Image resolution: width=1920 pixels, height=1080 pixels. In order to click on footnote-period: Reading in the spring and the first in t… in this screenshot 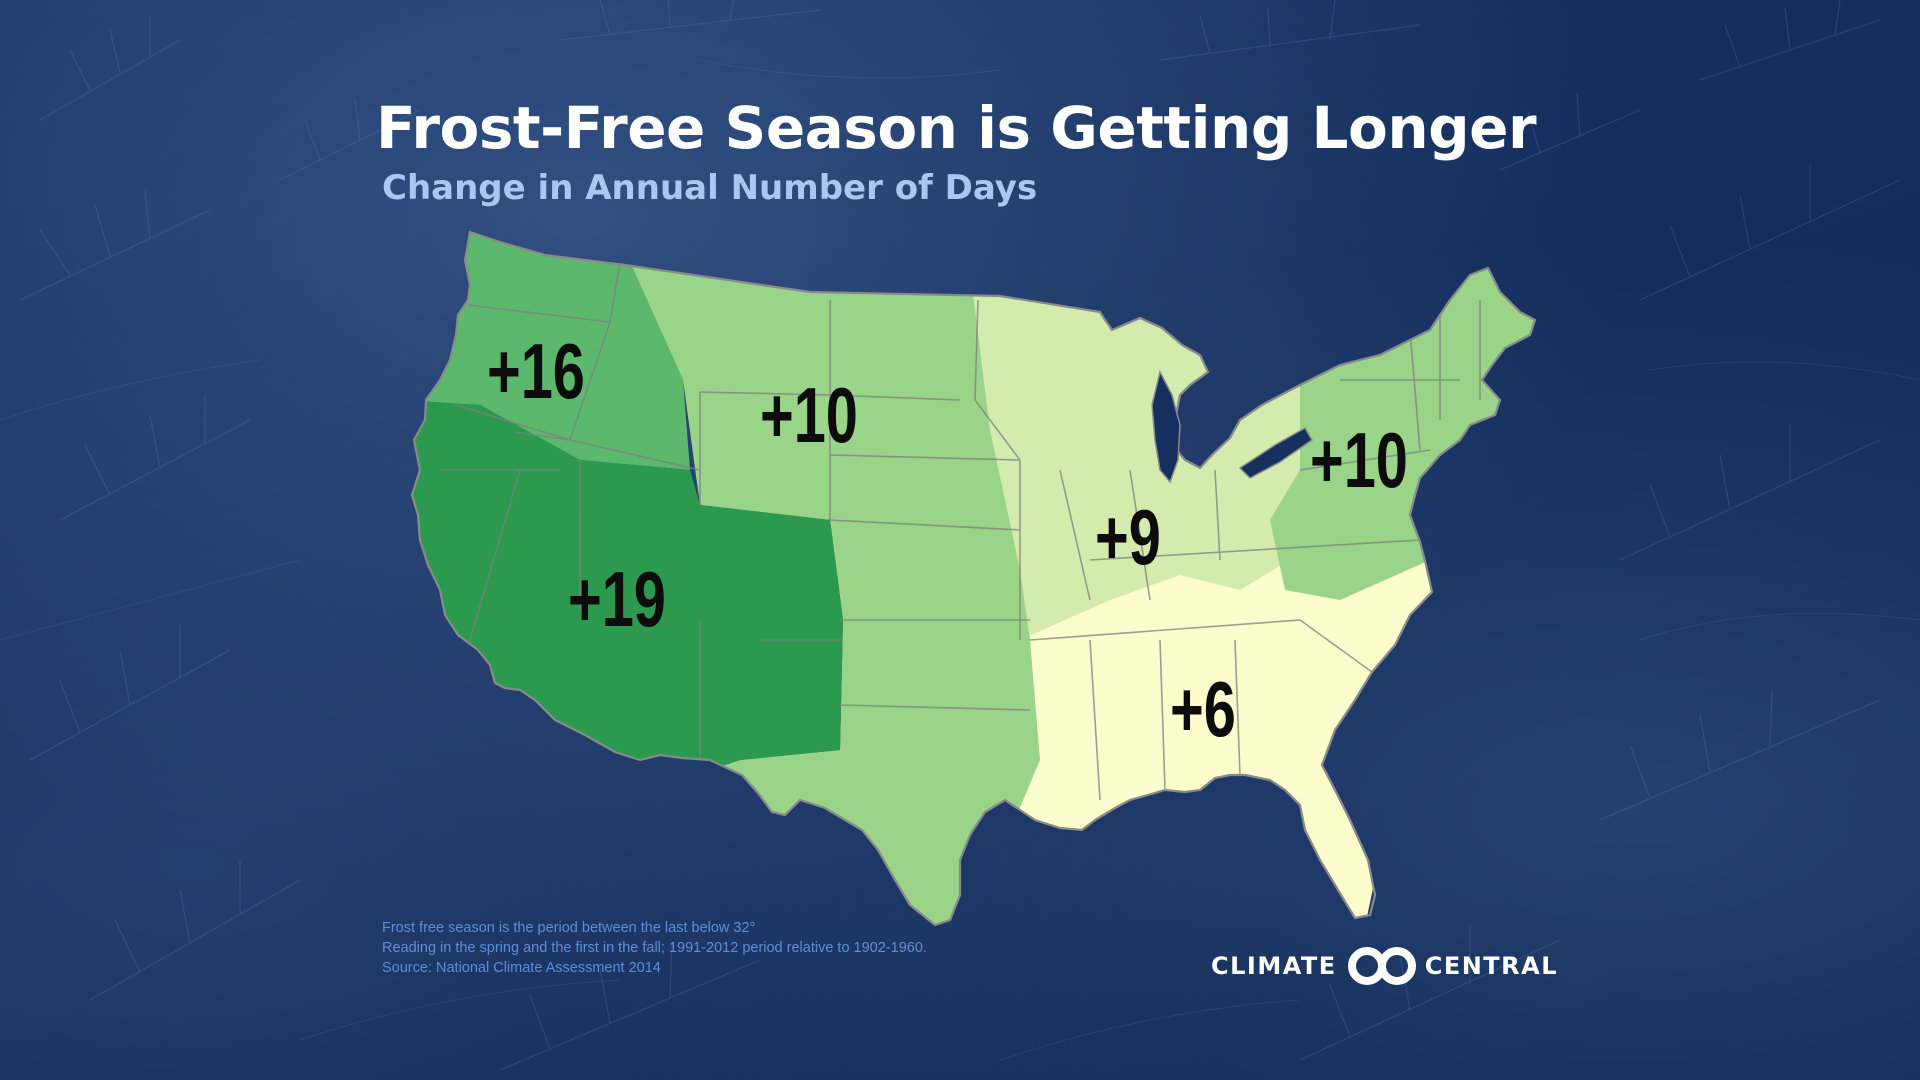, I will do `click(654, 948)`.